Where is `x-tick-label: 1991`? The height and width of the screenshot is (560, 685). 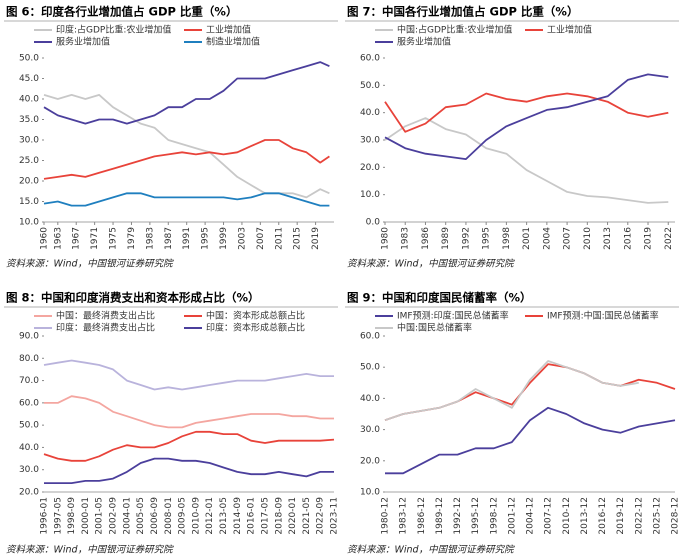 x-tick-label: 1991 is located at coordinates (187, 238).